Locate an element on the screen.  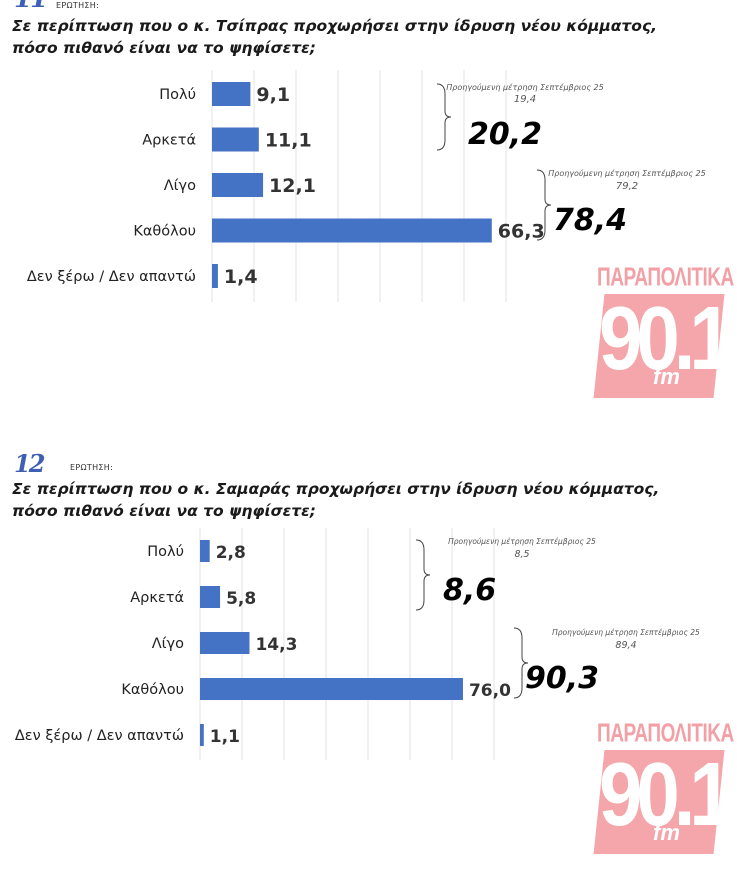
group-total: 78,4 is located at coordinates (590, 220).